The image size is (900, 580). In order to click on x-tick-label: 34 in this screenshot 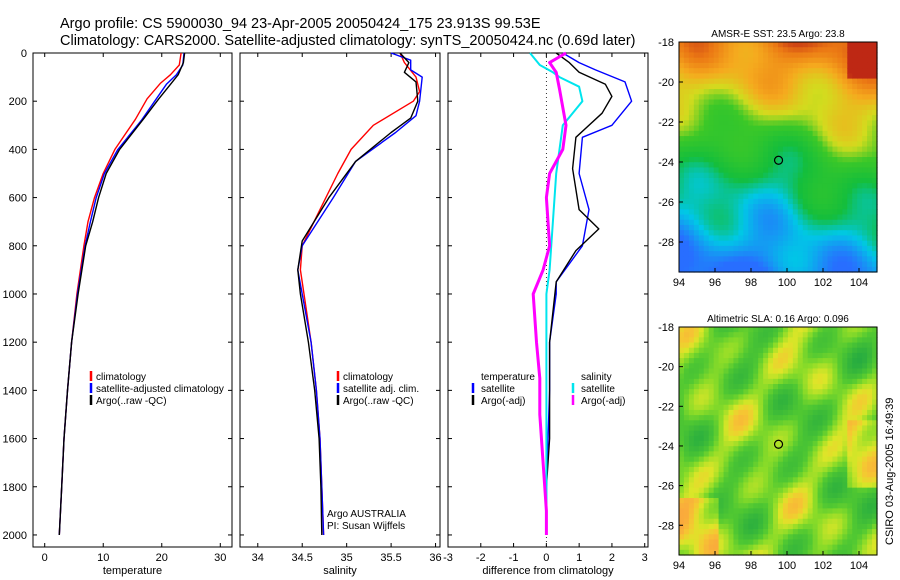, I will do `click(258, 558)`.